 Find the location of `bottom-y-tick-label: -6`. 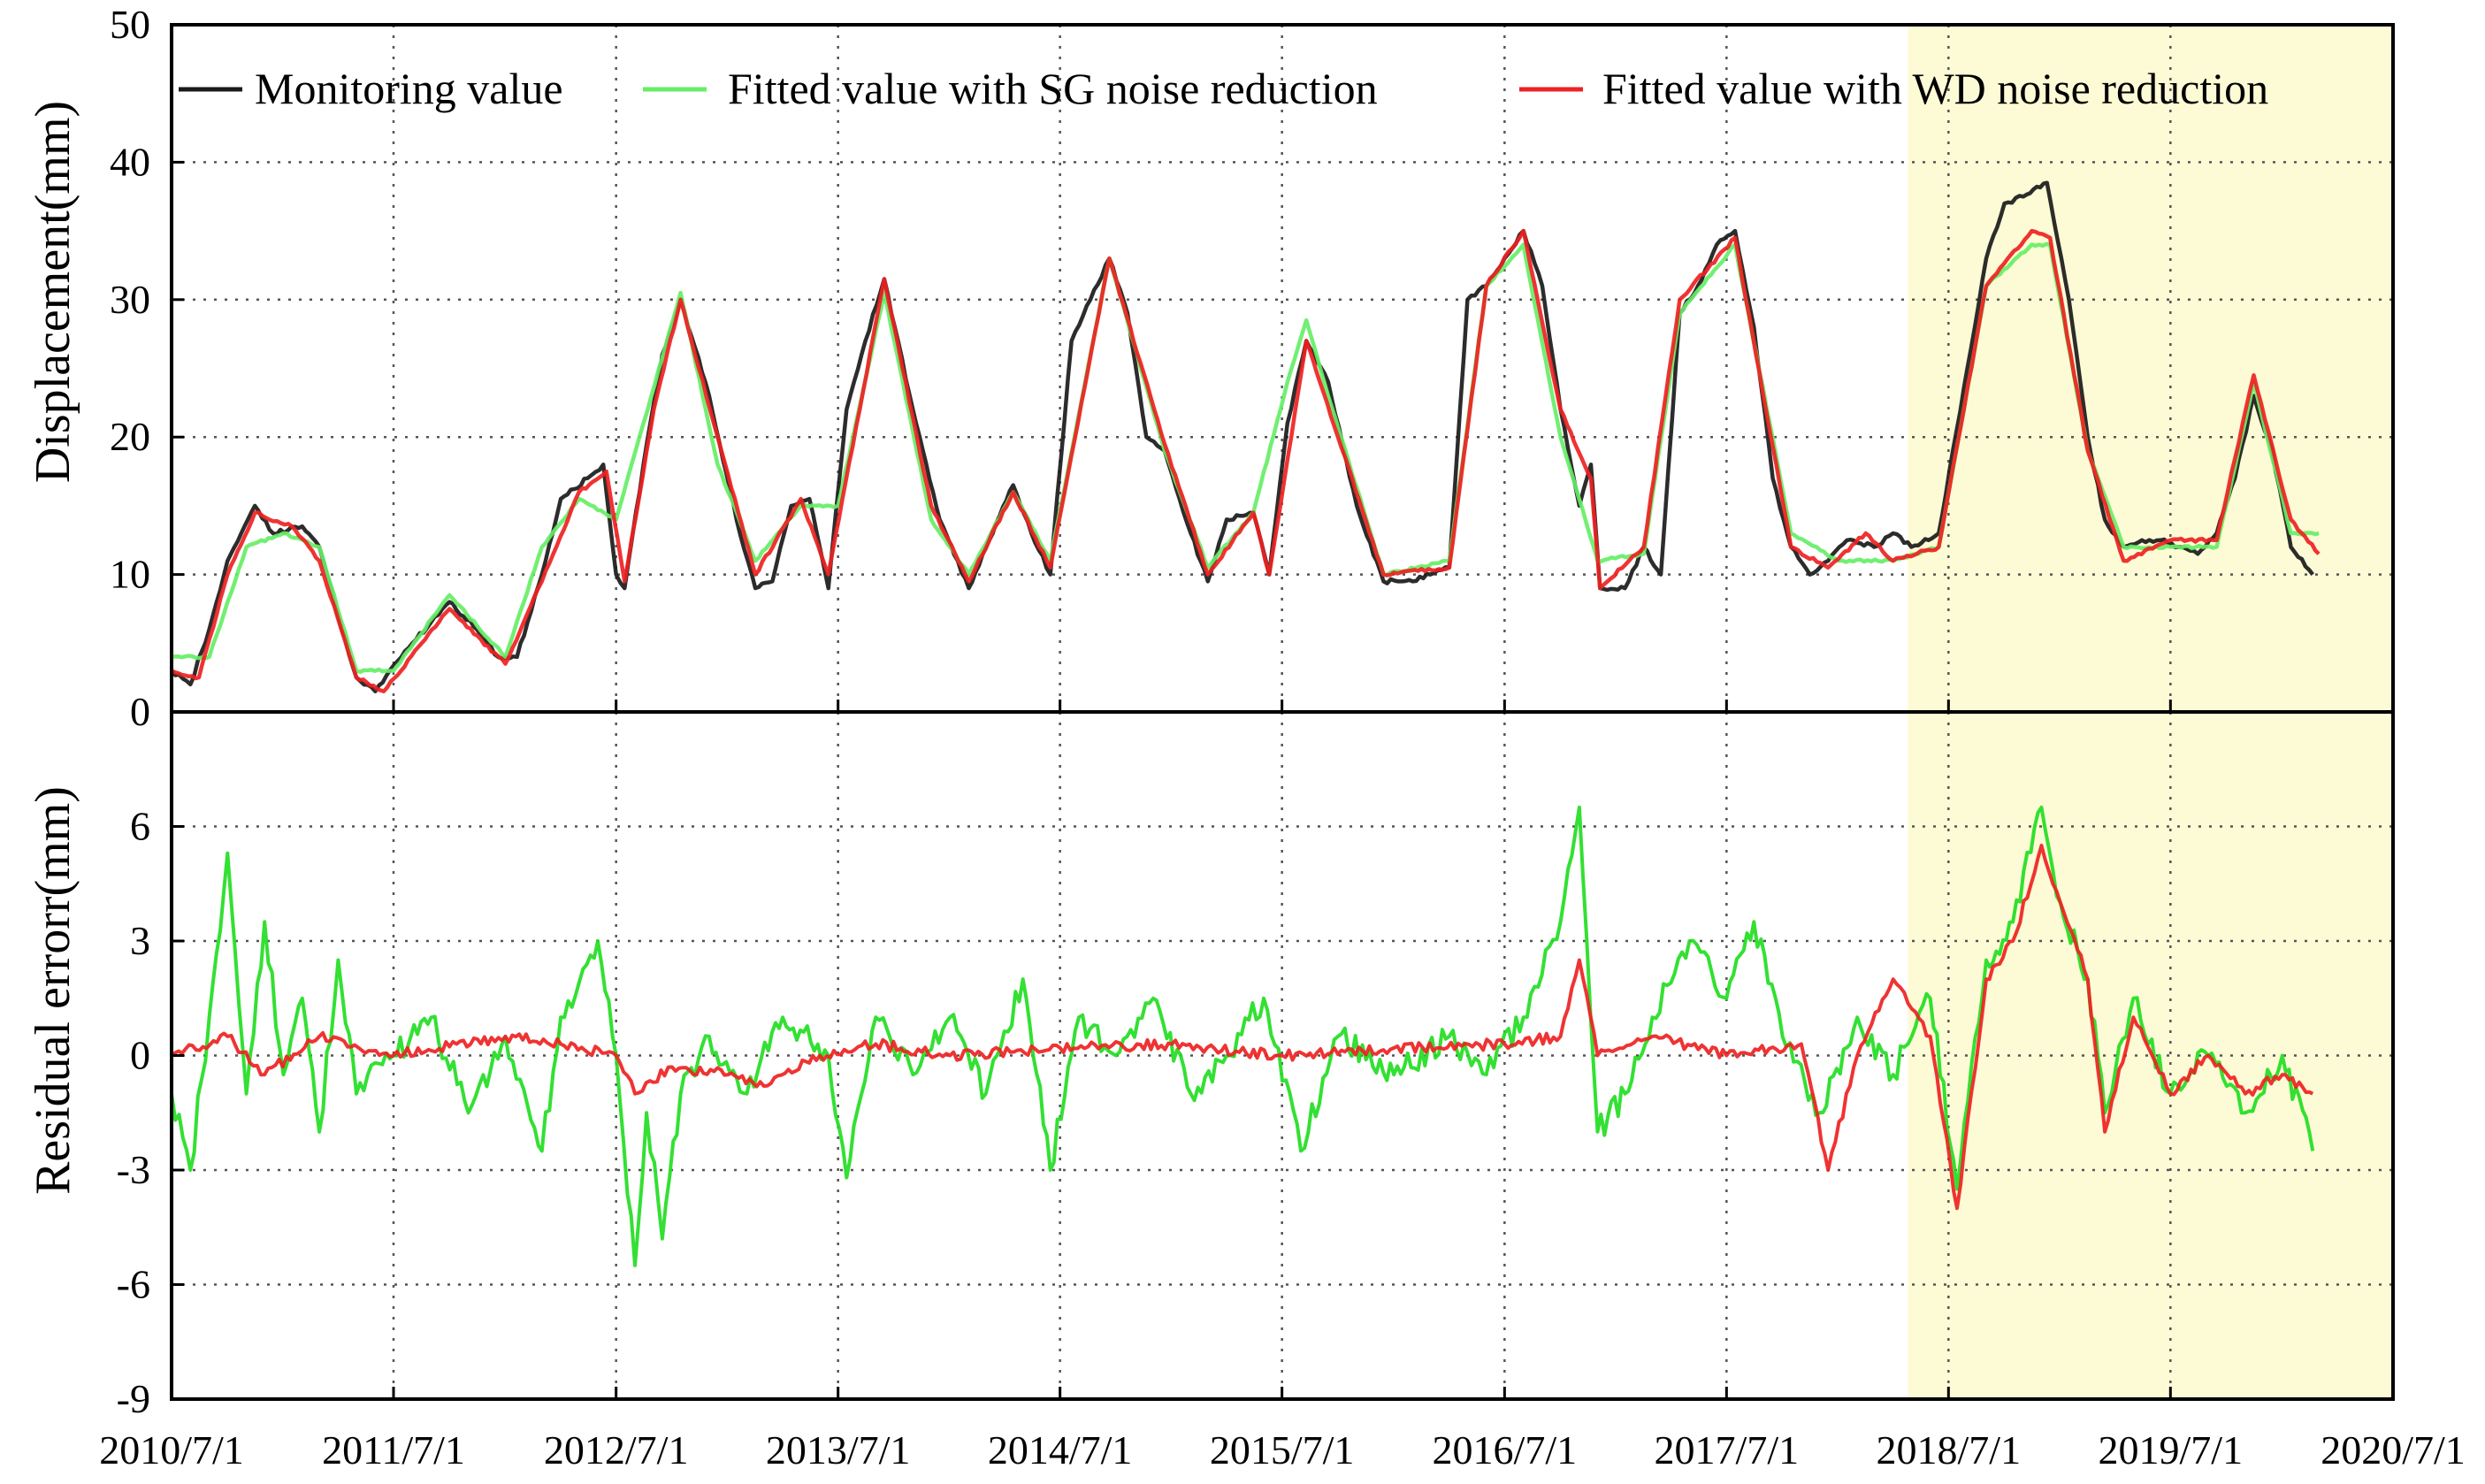

bottom-y-tick-label: -6 is located at coordinates (133, 1284).